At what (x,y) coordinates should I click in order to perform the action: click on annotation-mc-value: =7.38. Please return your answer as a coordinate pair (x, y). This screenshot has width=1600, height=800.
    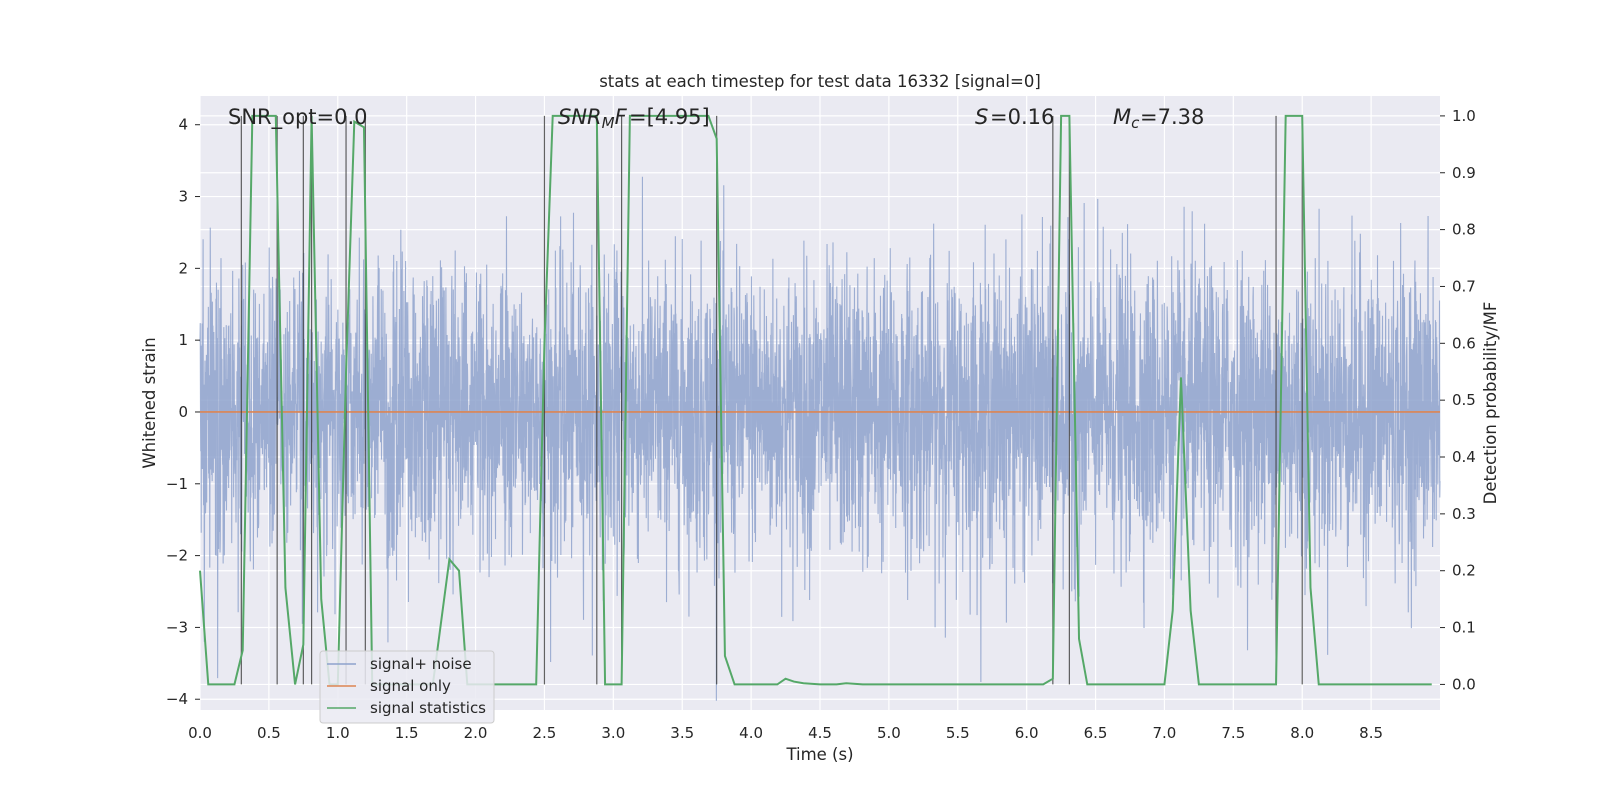
    Looking at the image, I should click on (1172, 117).